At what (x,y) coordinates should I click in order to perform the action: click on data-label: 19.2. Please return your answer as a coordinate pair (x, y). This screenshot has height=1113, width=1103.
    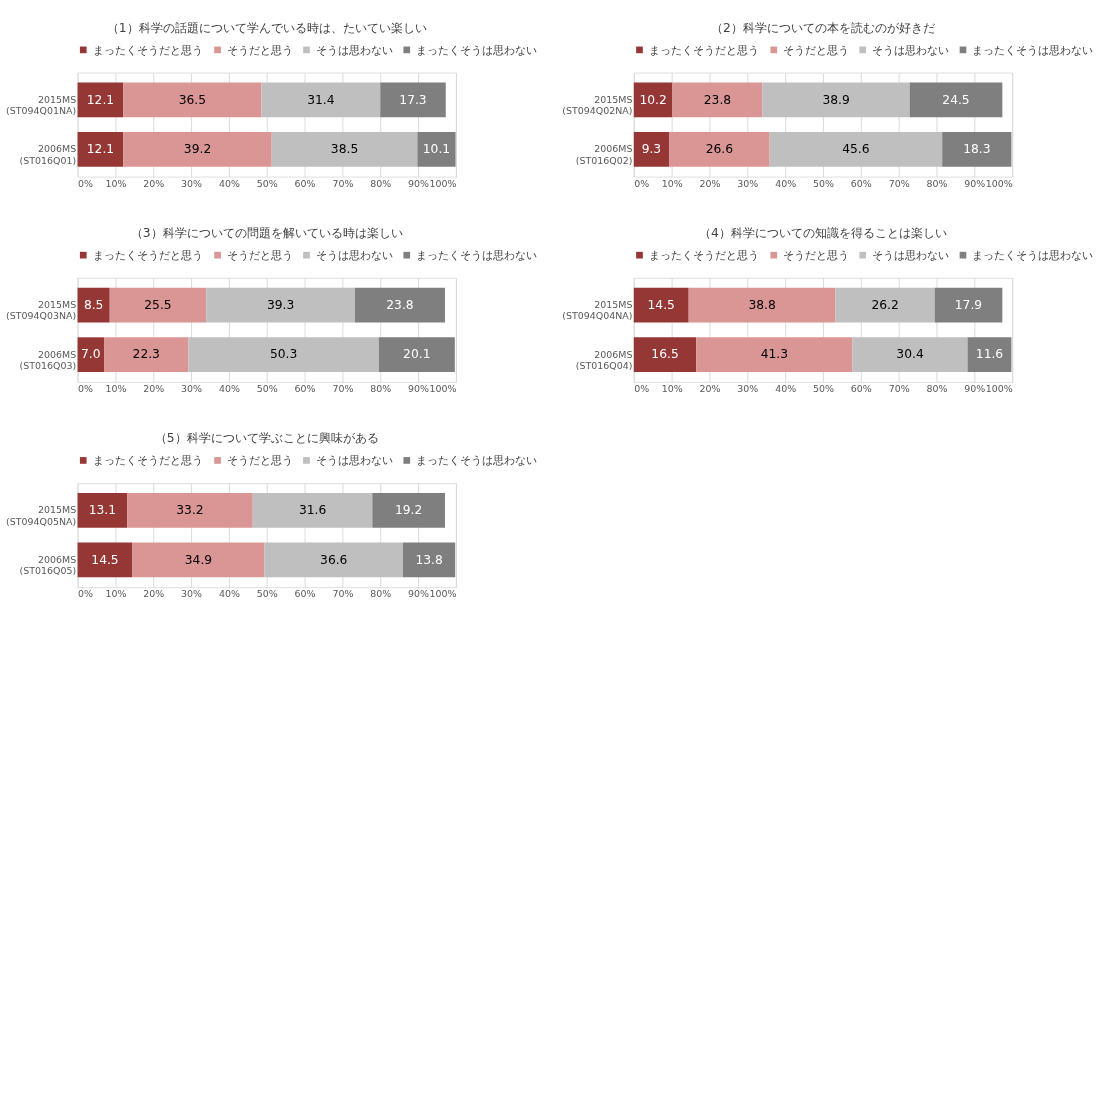
    Looking at the image, I should click on (408, 510).